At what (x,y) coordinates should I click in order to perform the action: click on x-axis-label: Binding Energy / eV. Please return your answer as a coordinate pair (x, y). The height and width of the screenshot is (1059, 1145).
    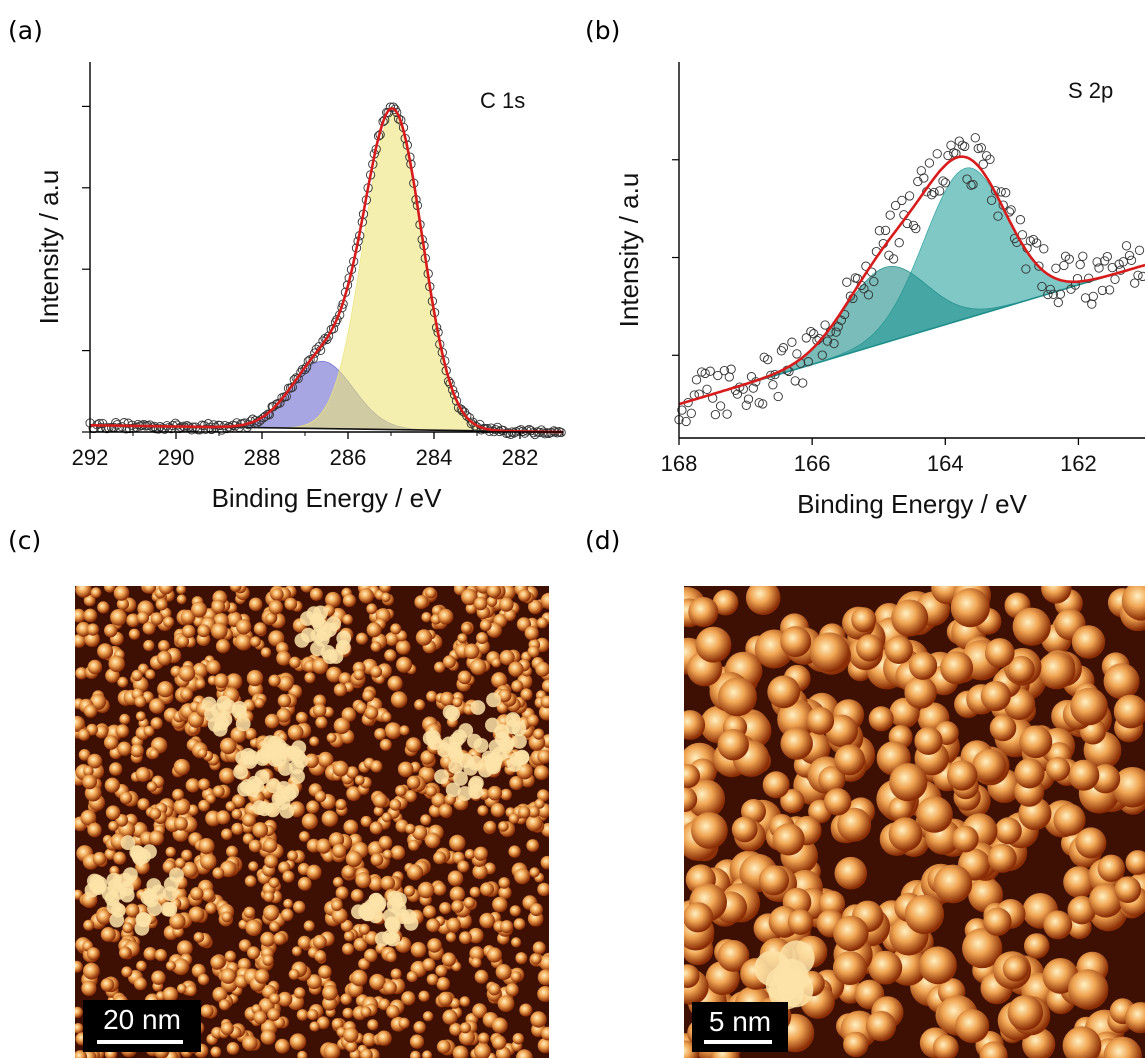
    Looking at the image, I should click on (327, 498).